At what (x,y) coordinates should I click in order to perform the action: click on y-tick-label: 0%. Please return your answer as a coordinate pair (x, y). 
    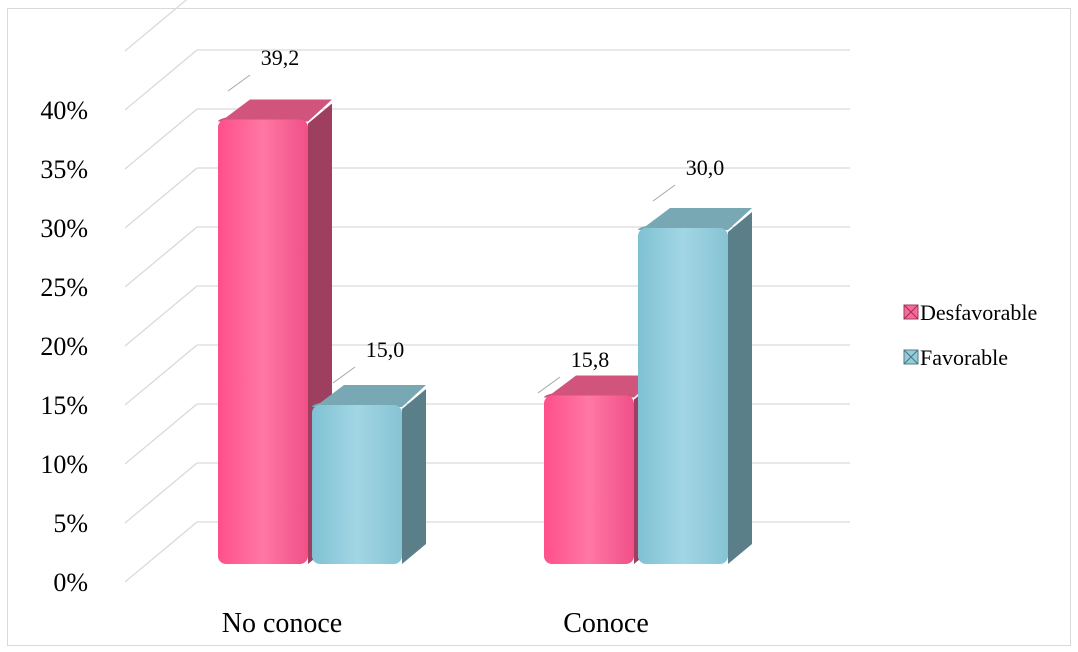
    Looking at the image, I should click on (70, 582).